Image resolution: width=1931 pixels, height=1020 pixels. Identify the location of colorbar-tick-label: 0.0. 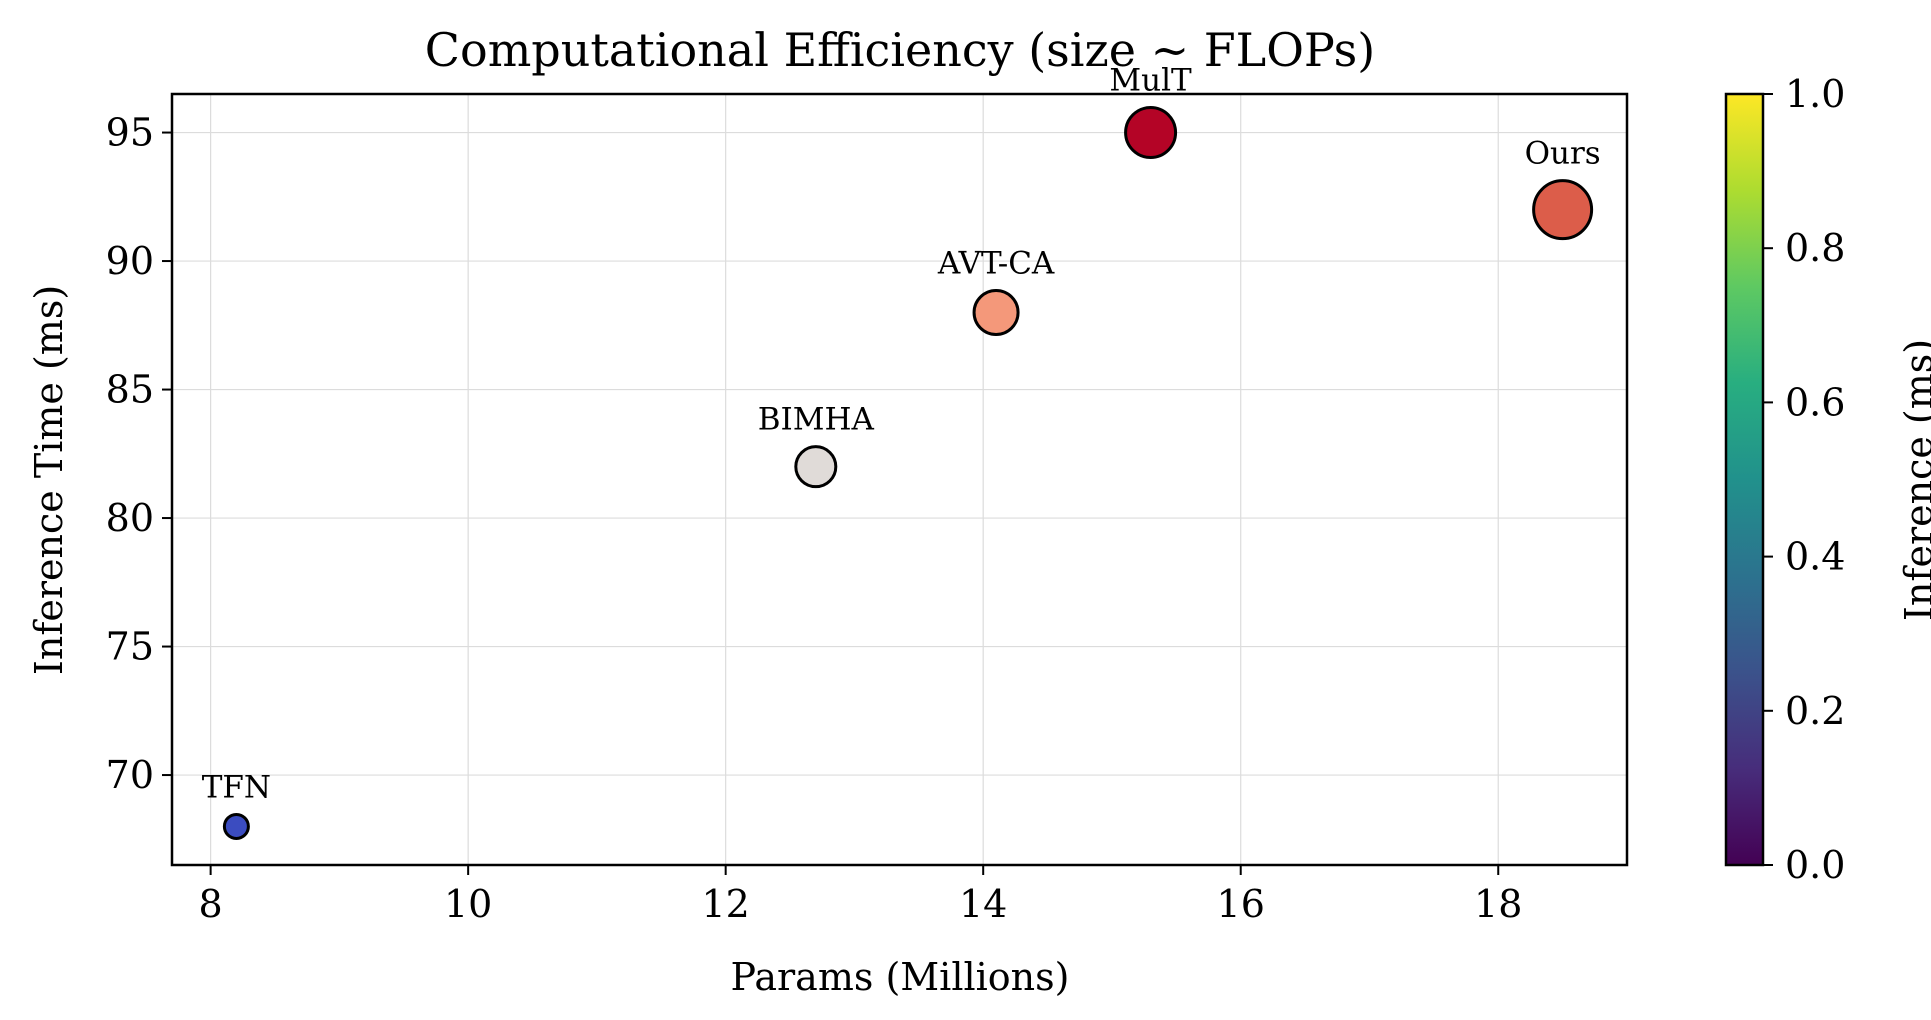
(1815, 865).